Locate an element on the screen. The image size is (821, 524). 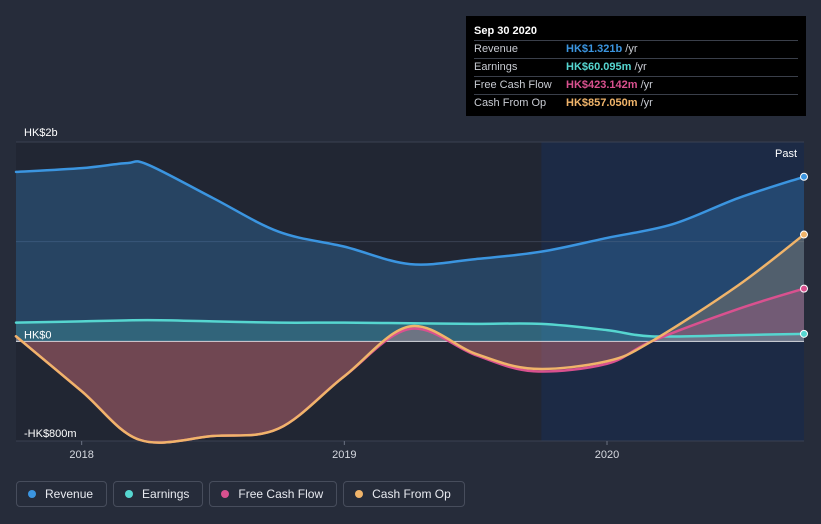
cash-from-op-dot-icon is located at coordinates (359, 494).